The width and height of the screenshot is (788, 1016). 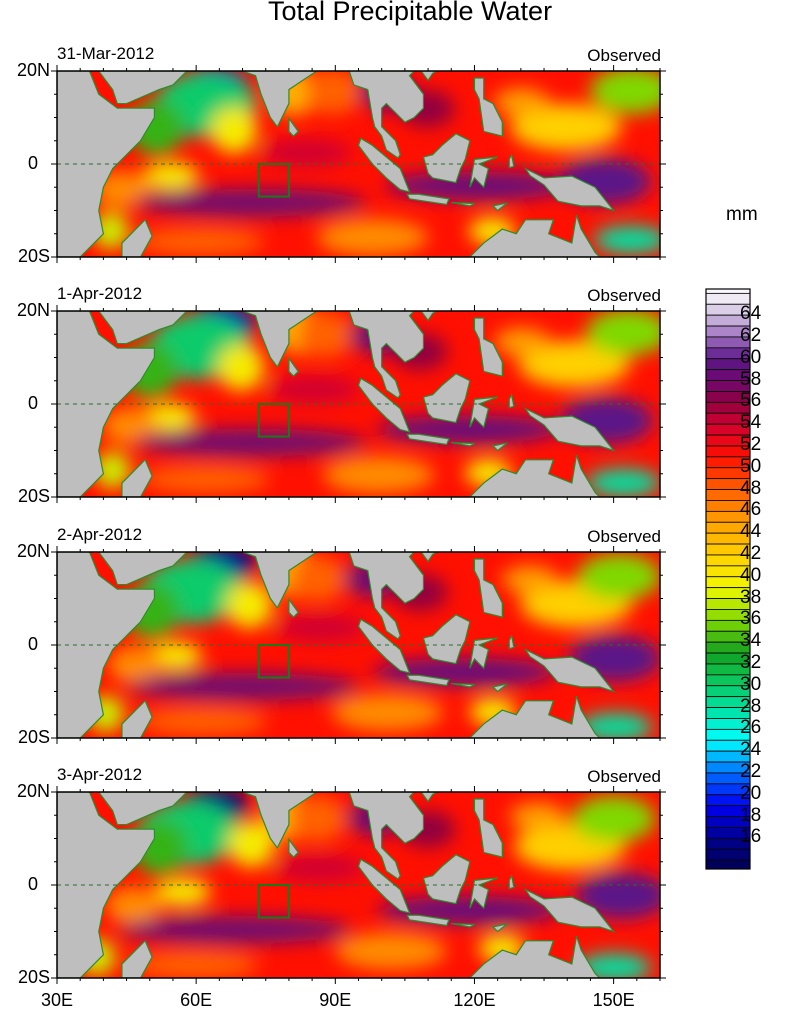 What do you see at coordinates (751, 466) in the screenshot?
I see `colorbar-label: 50` at bounding box center [751, 466].